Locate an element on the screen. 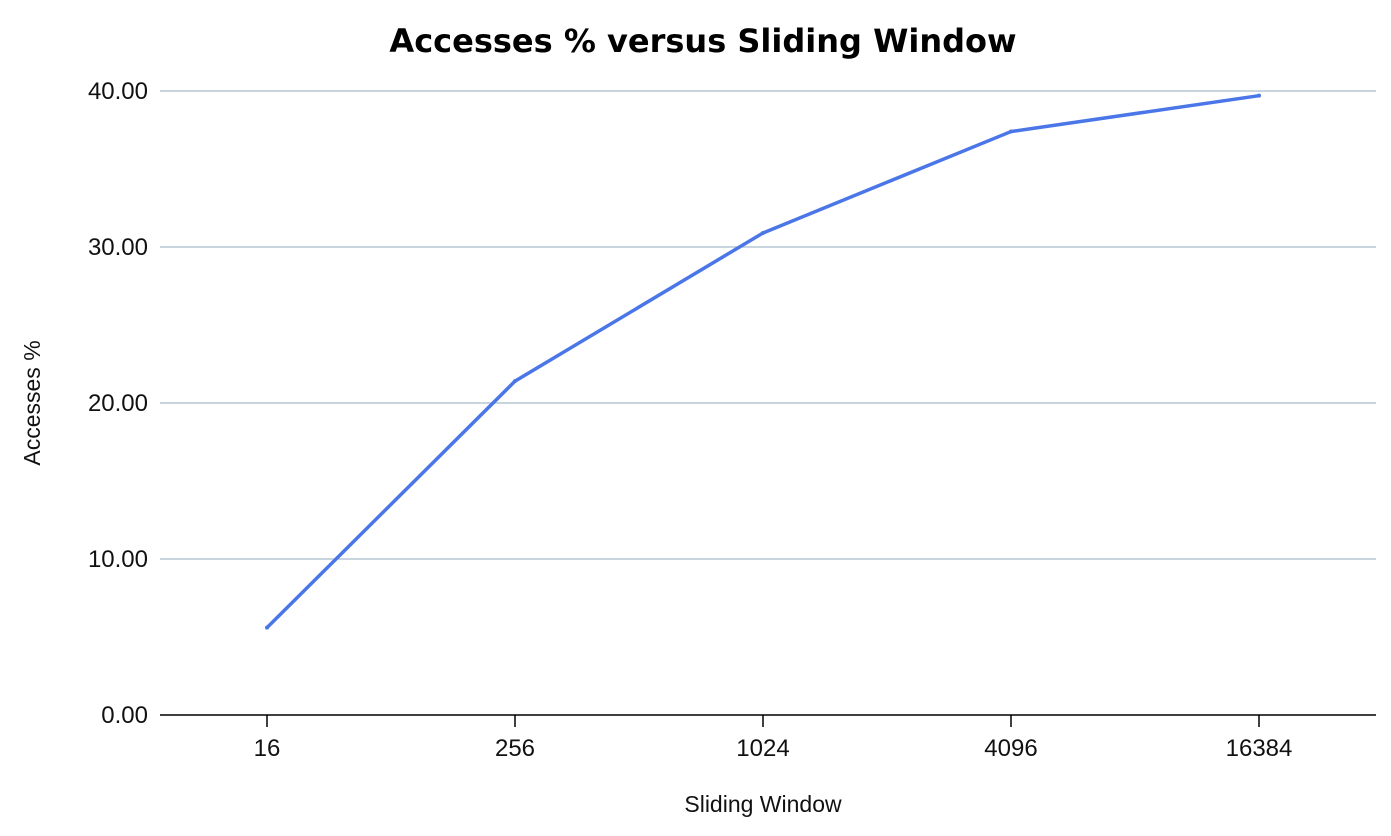 This screenshot has height=836, width=1391. y-tick-label: 40.00 is located at coordinates (118, 91).